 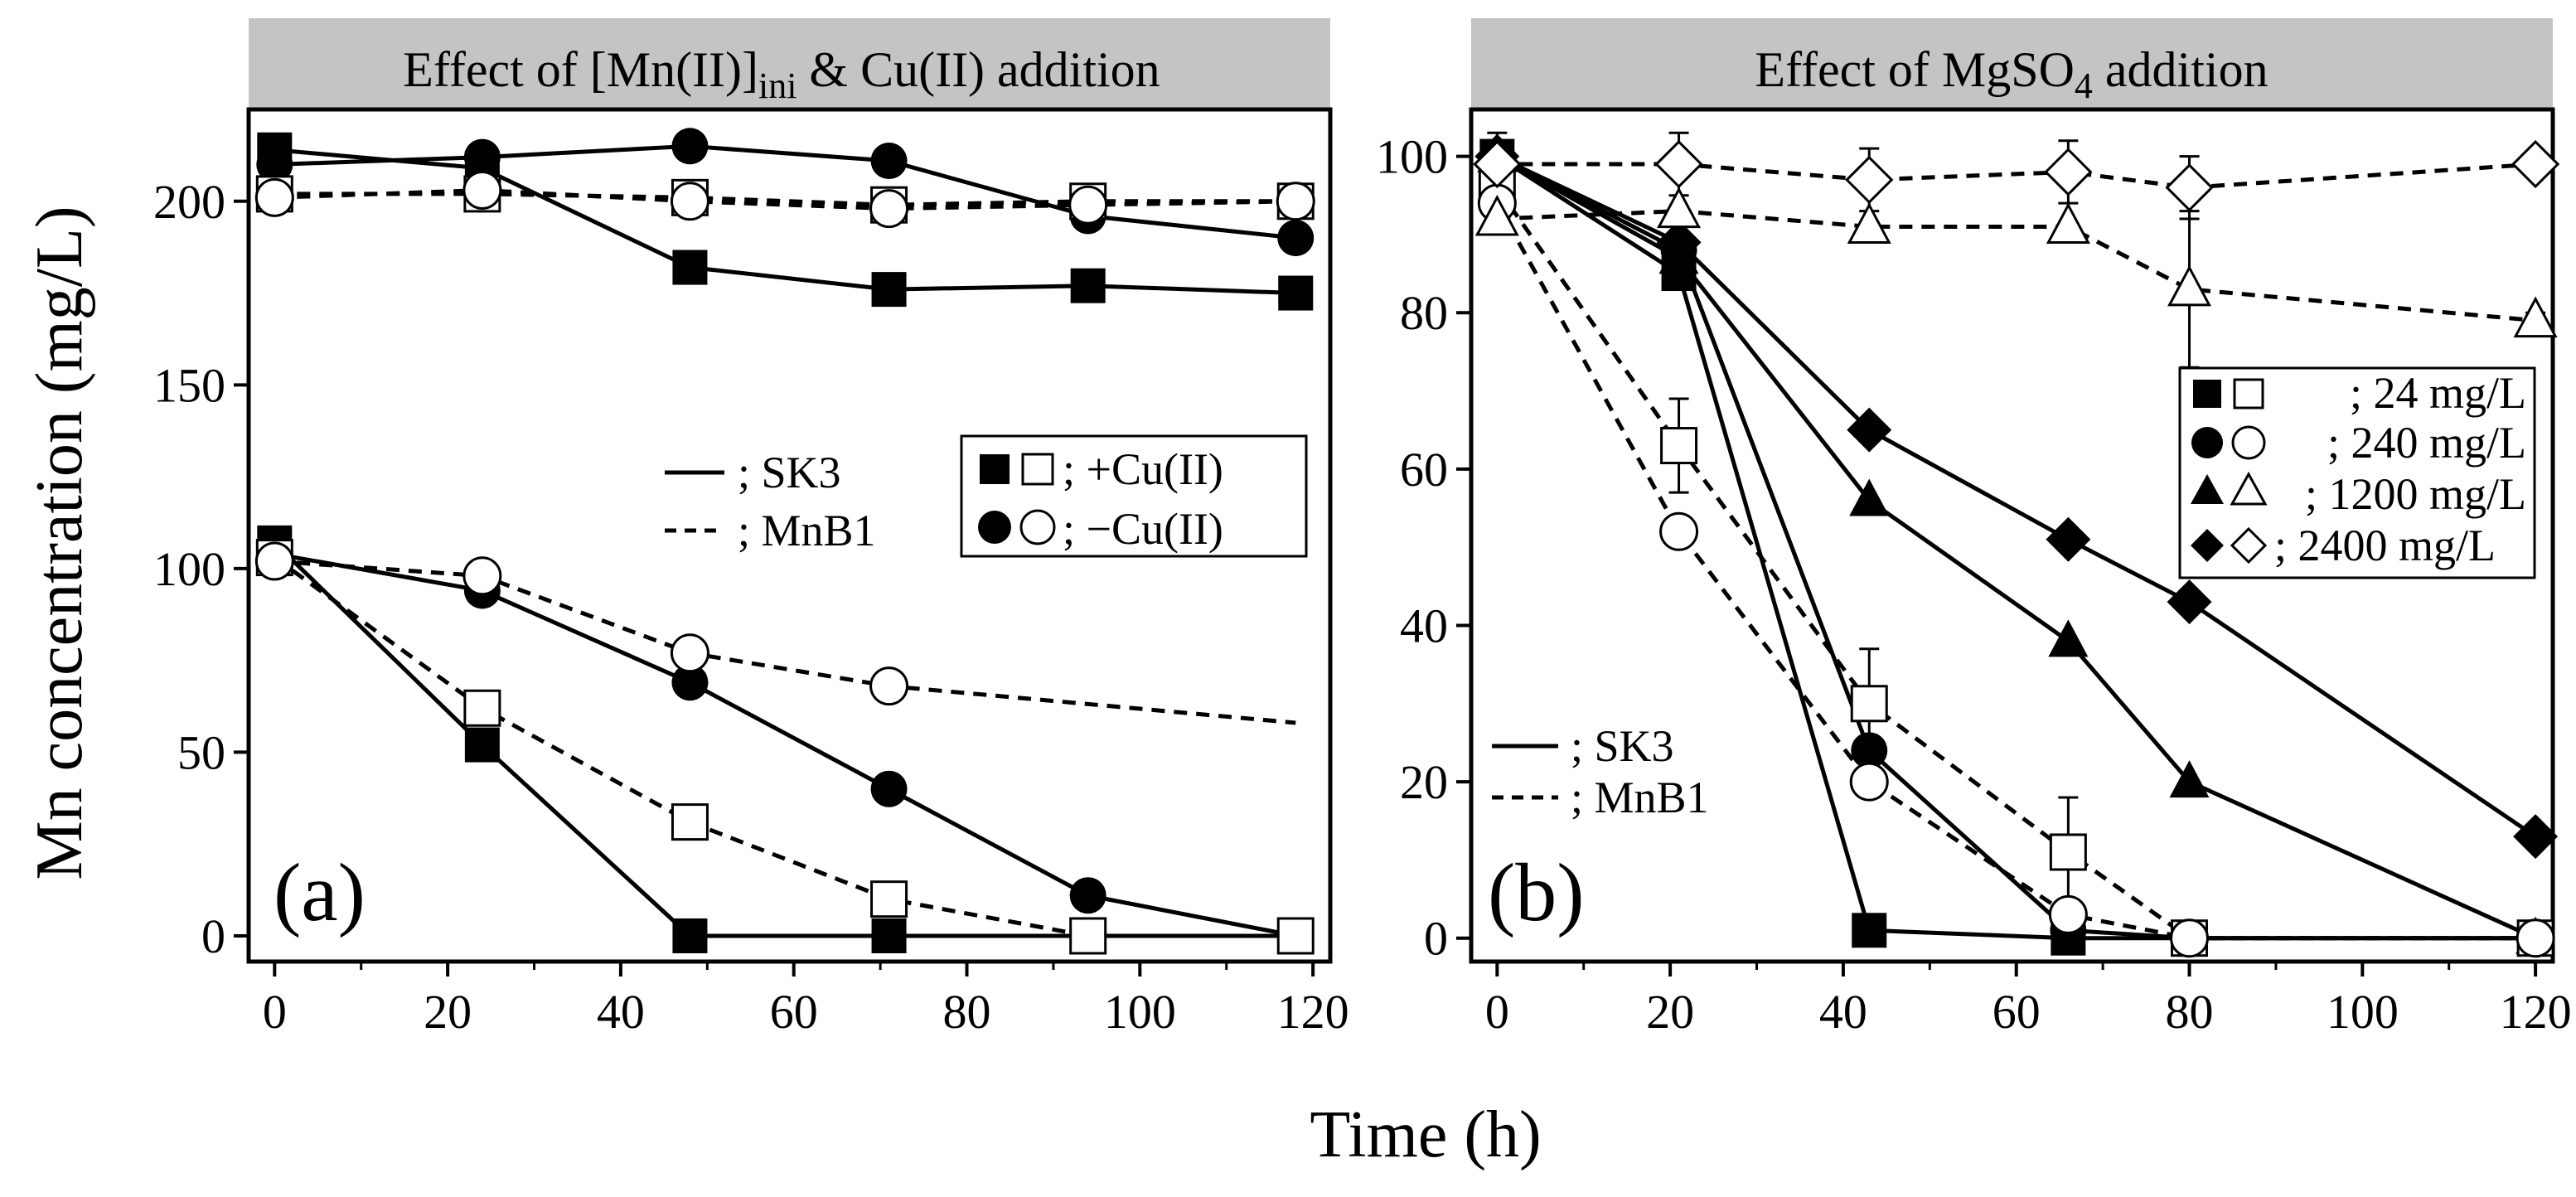 What do you see at coordinates (2438, 393) in the screenshot?
I see `legend-b-square-label: ; 24 mg/L` at bounding box center [2438, 393].